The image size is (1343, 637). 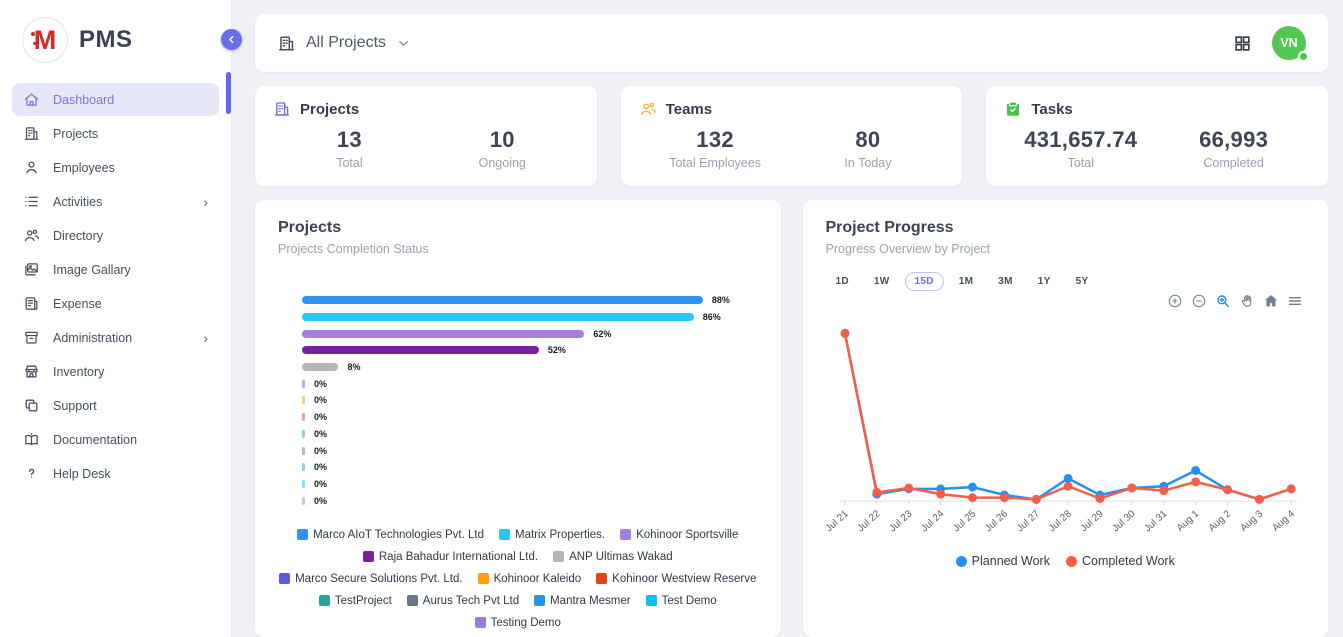 I want to click on completion-bar-row-anp-ultimas-wakad: 8%, so click(x=530, y=367).